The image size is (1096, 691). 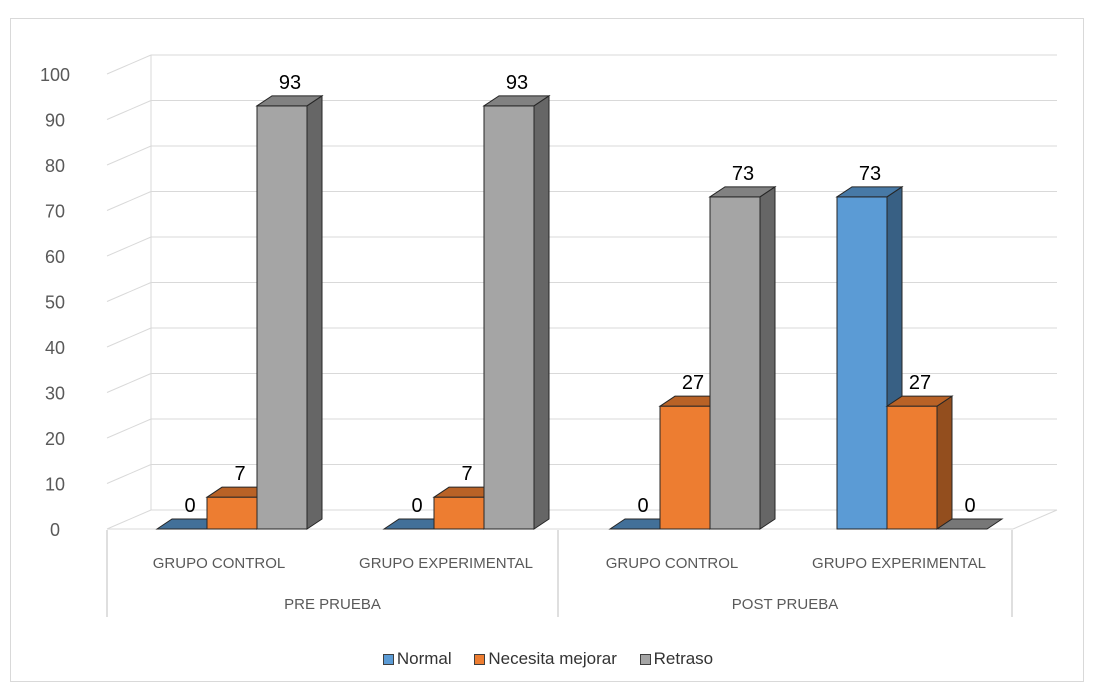 I want to click on y-tick-label: 0, so click(x=55, y=530).